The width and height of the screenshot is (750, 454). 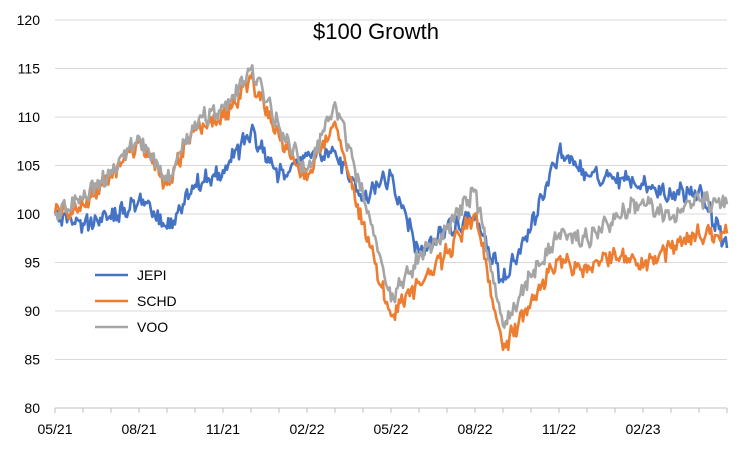 I want to click on y-tick-label: 115, so click(x=29, y=69).